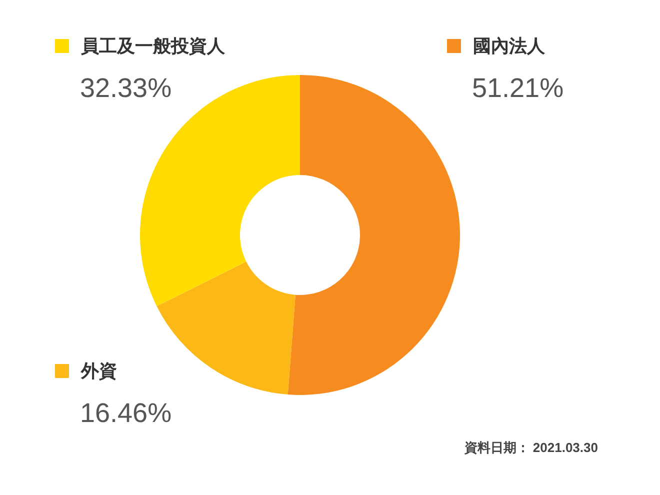 The height and width of the screenshot is (495, 660). What do you see at coordinates (518, 88) in the screenshot?
I see `data-label: 51.21%` at bounding box center [518, 88].